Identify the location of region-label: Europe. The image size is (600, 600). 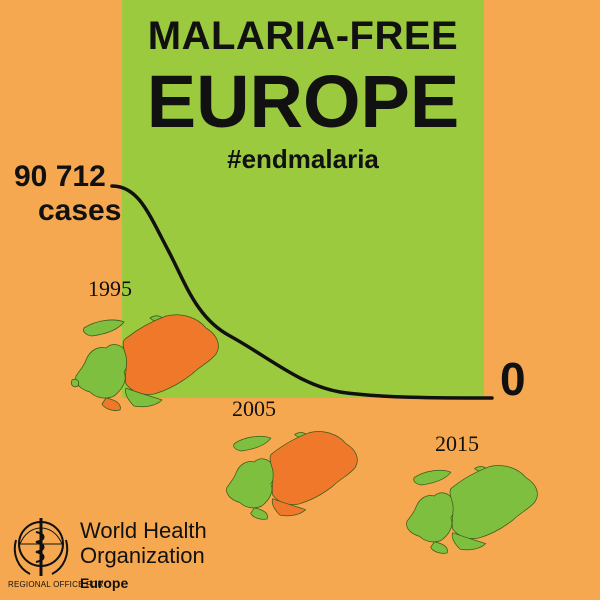
(104, 583).